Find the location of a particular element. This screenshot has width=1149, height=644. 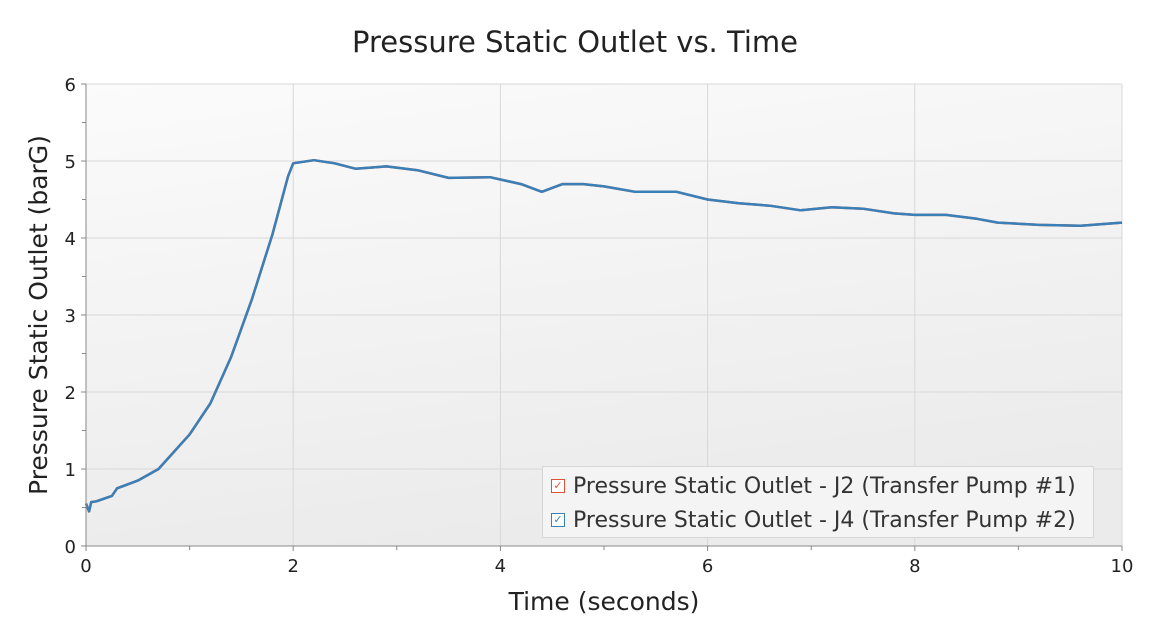

y-axis-label: Pressure Static Outlet (barG) is located at coordinates (38, 315).